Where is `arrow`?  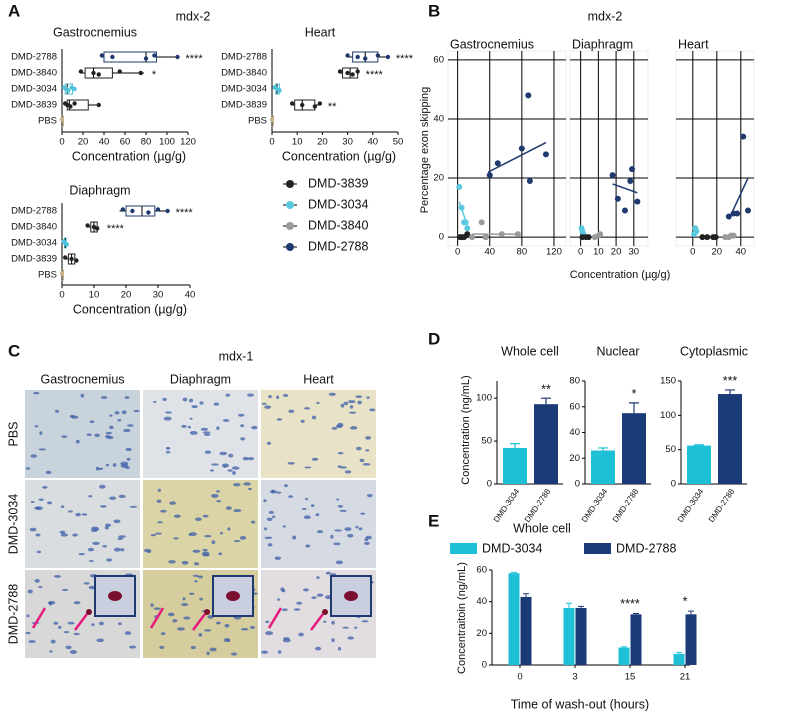 arrow is located at coordinates (317, 622).